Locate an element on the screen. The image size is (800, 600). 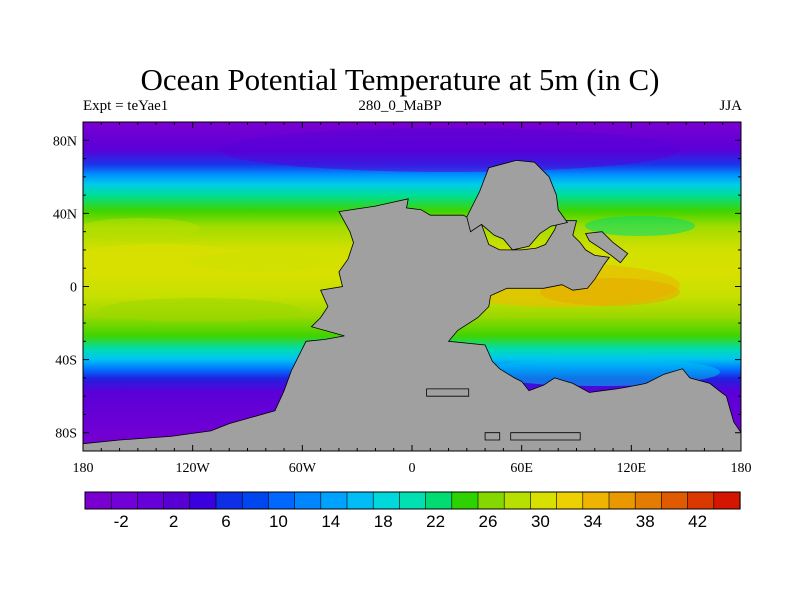
x-tick-label: 60W is located at coordinates (303, 468).